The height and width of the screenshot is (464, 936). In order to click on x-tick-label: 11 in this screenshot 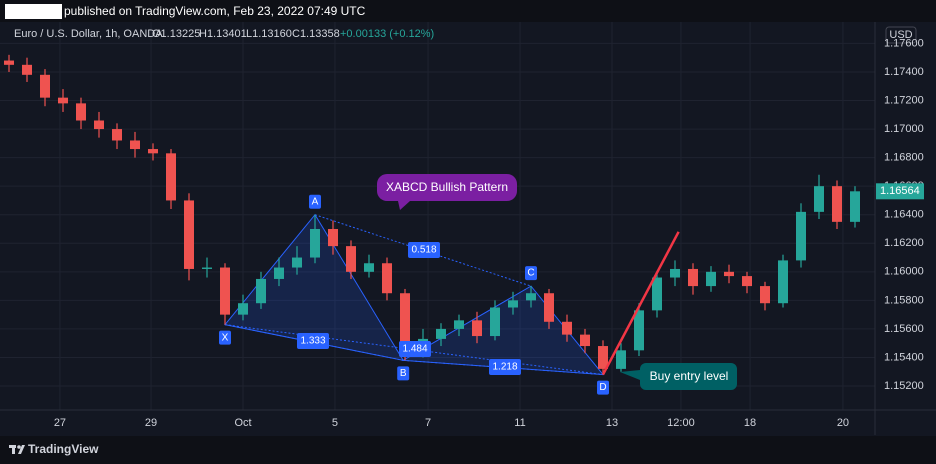, I will do `click(519, 423)`.